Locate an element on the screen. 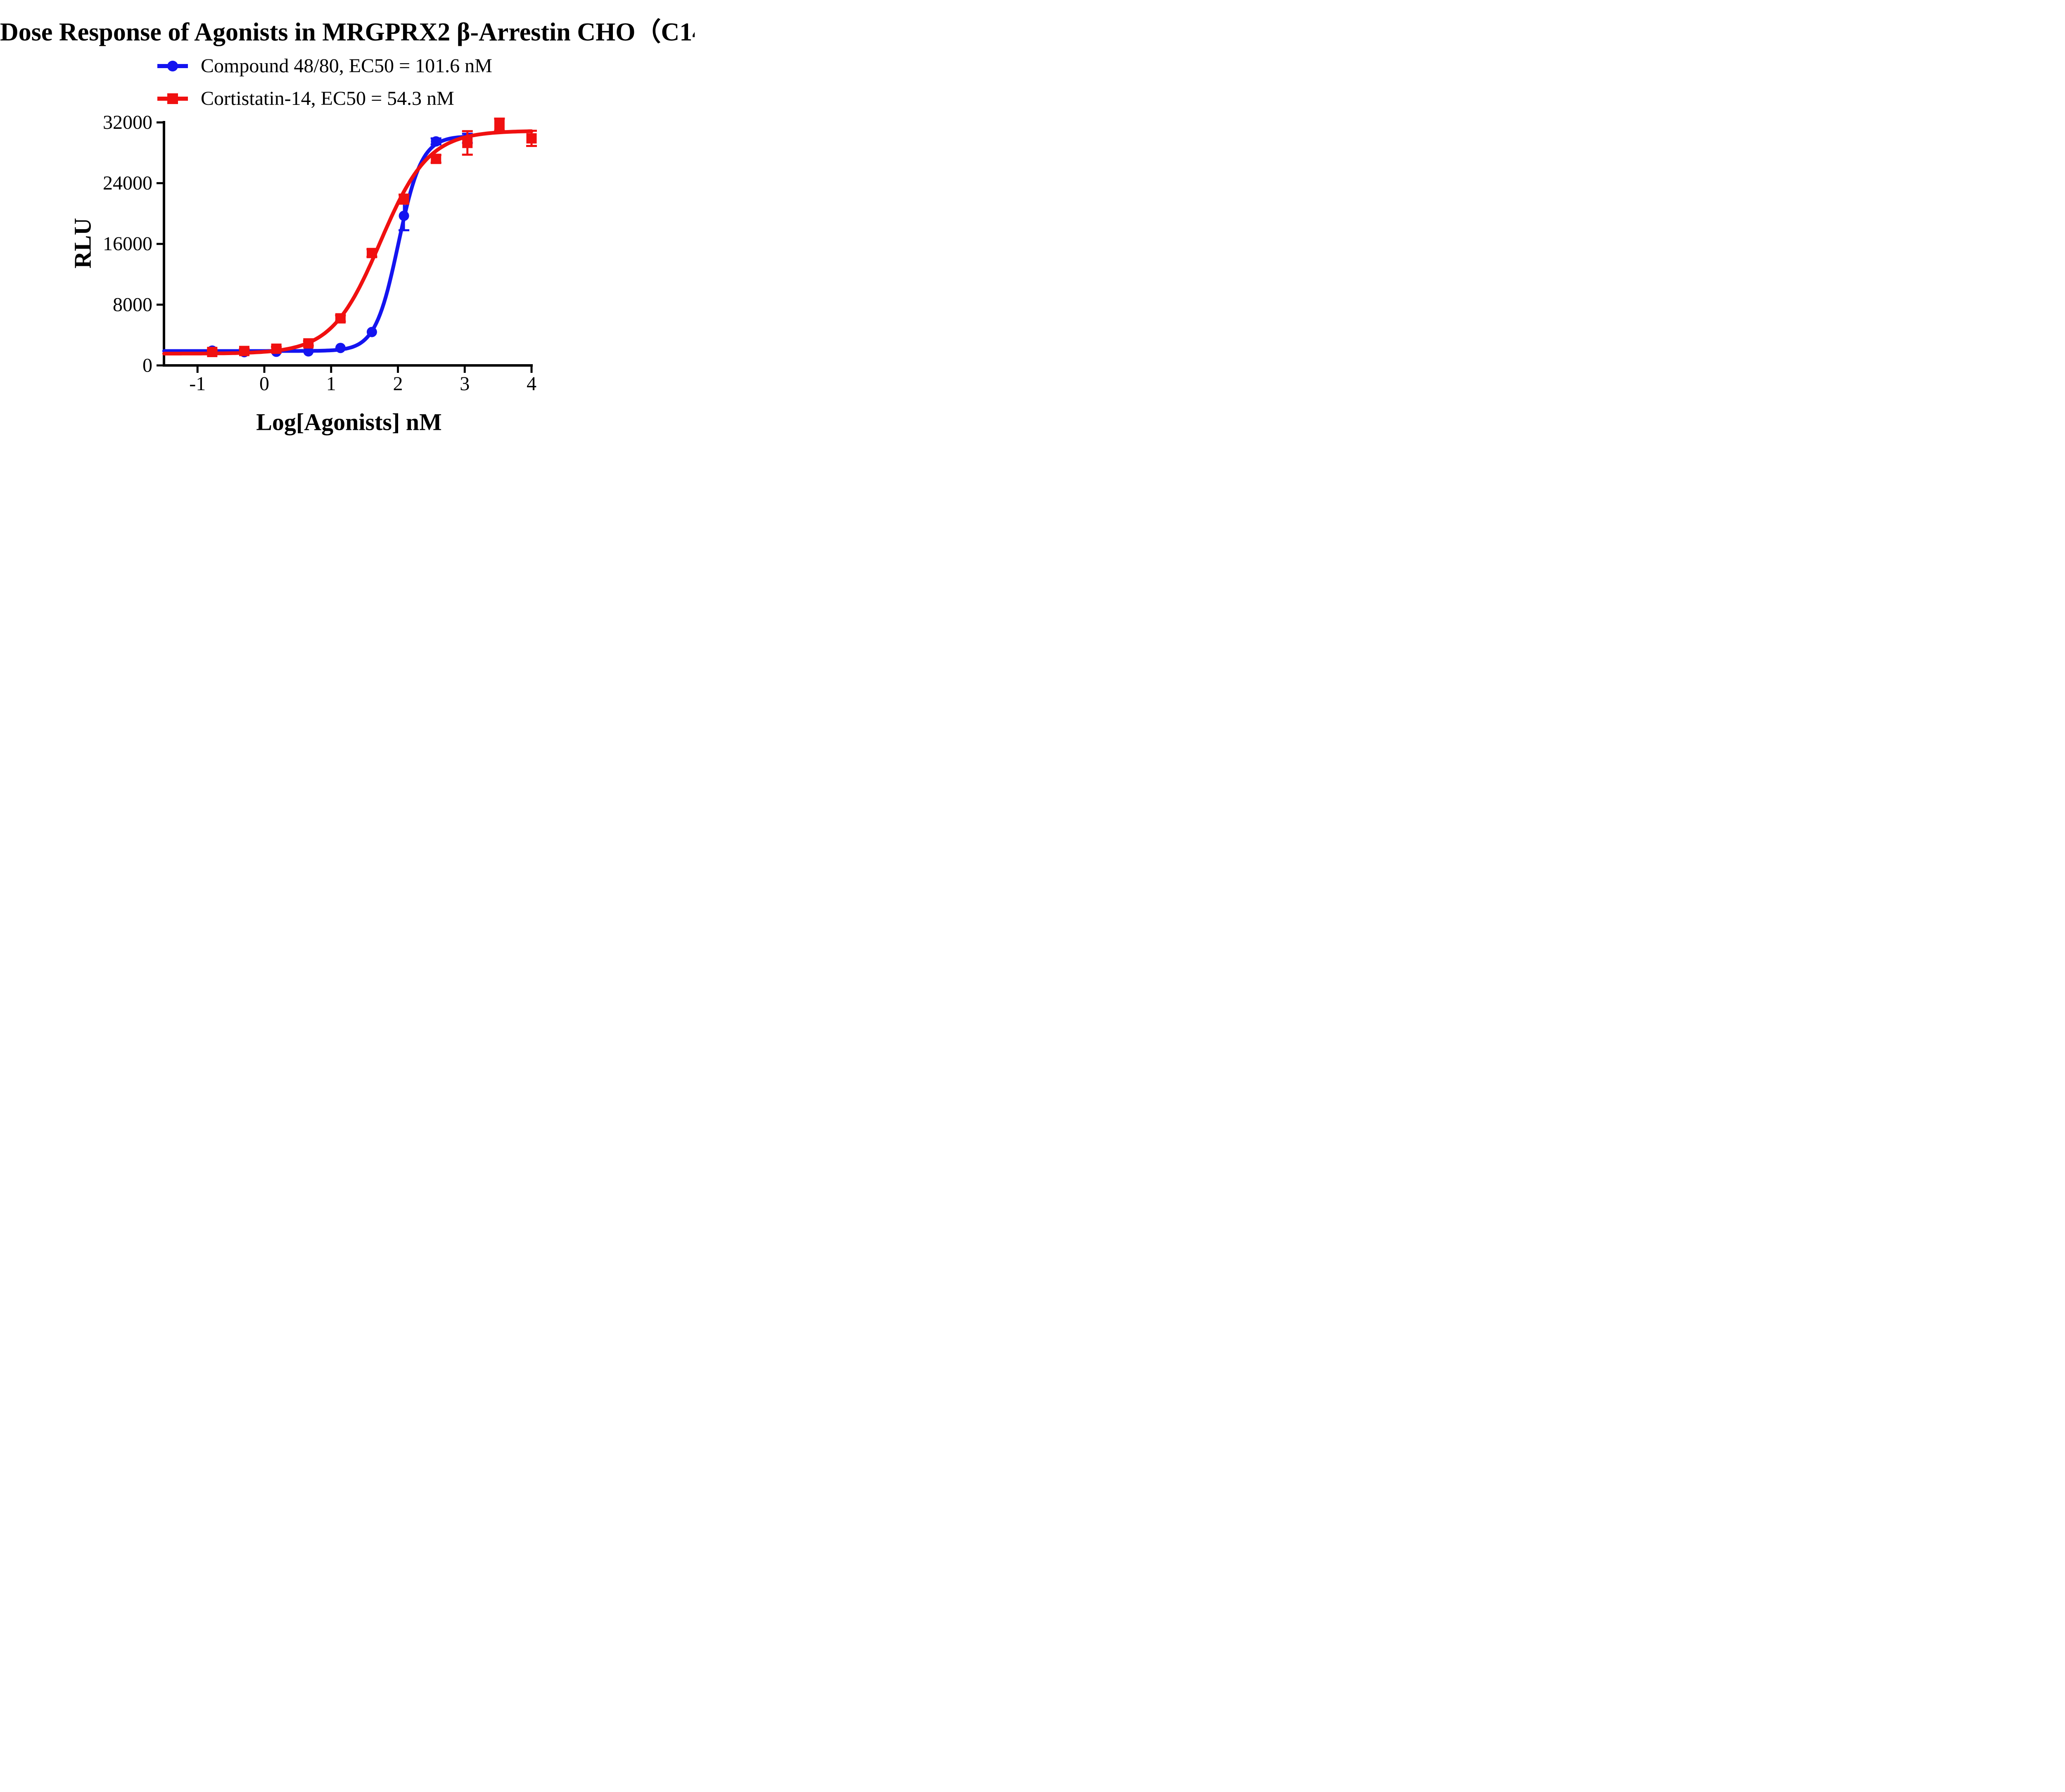  x-tick-label: 3 is located at coordinates (465, 384).